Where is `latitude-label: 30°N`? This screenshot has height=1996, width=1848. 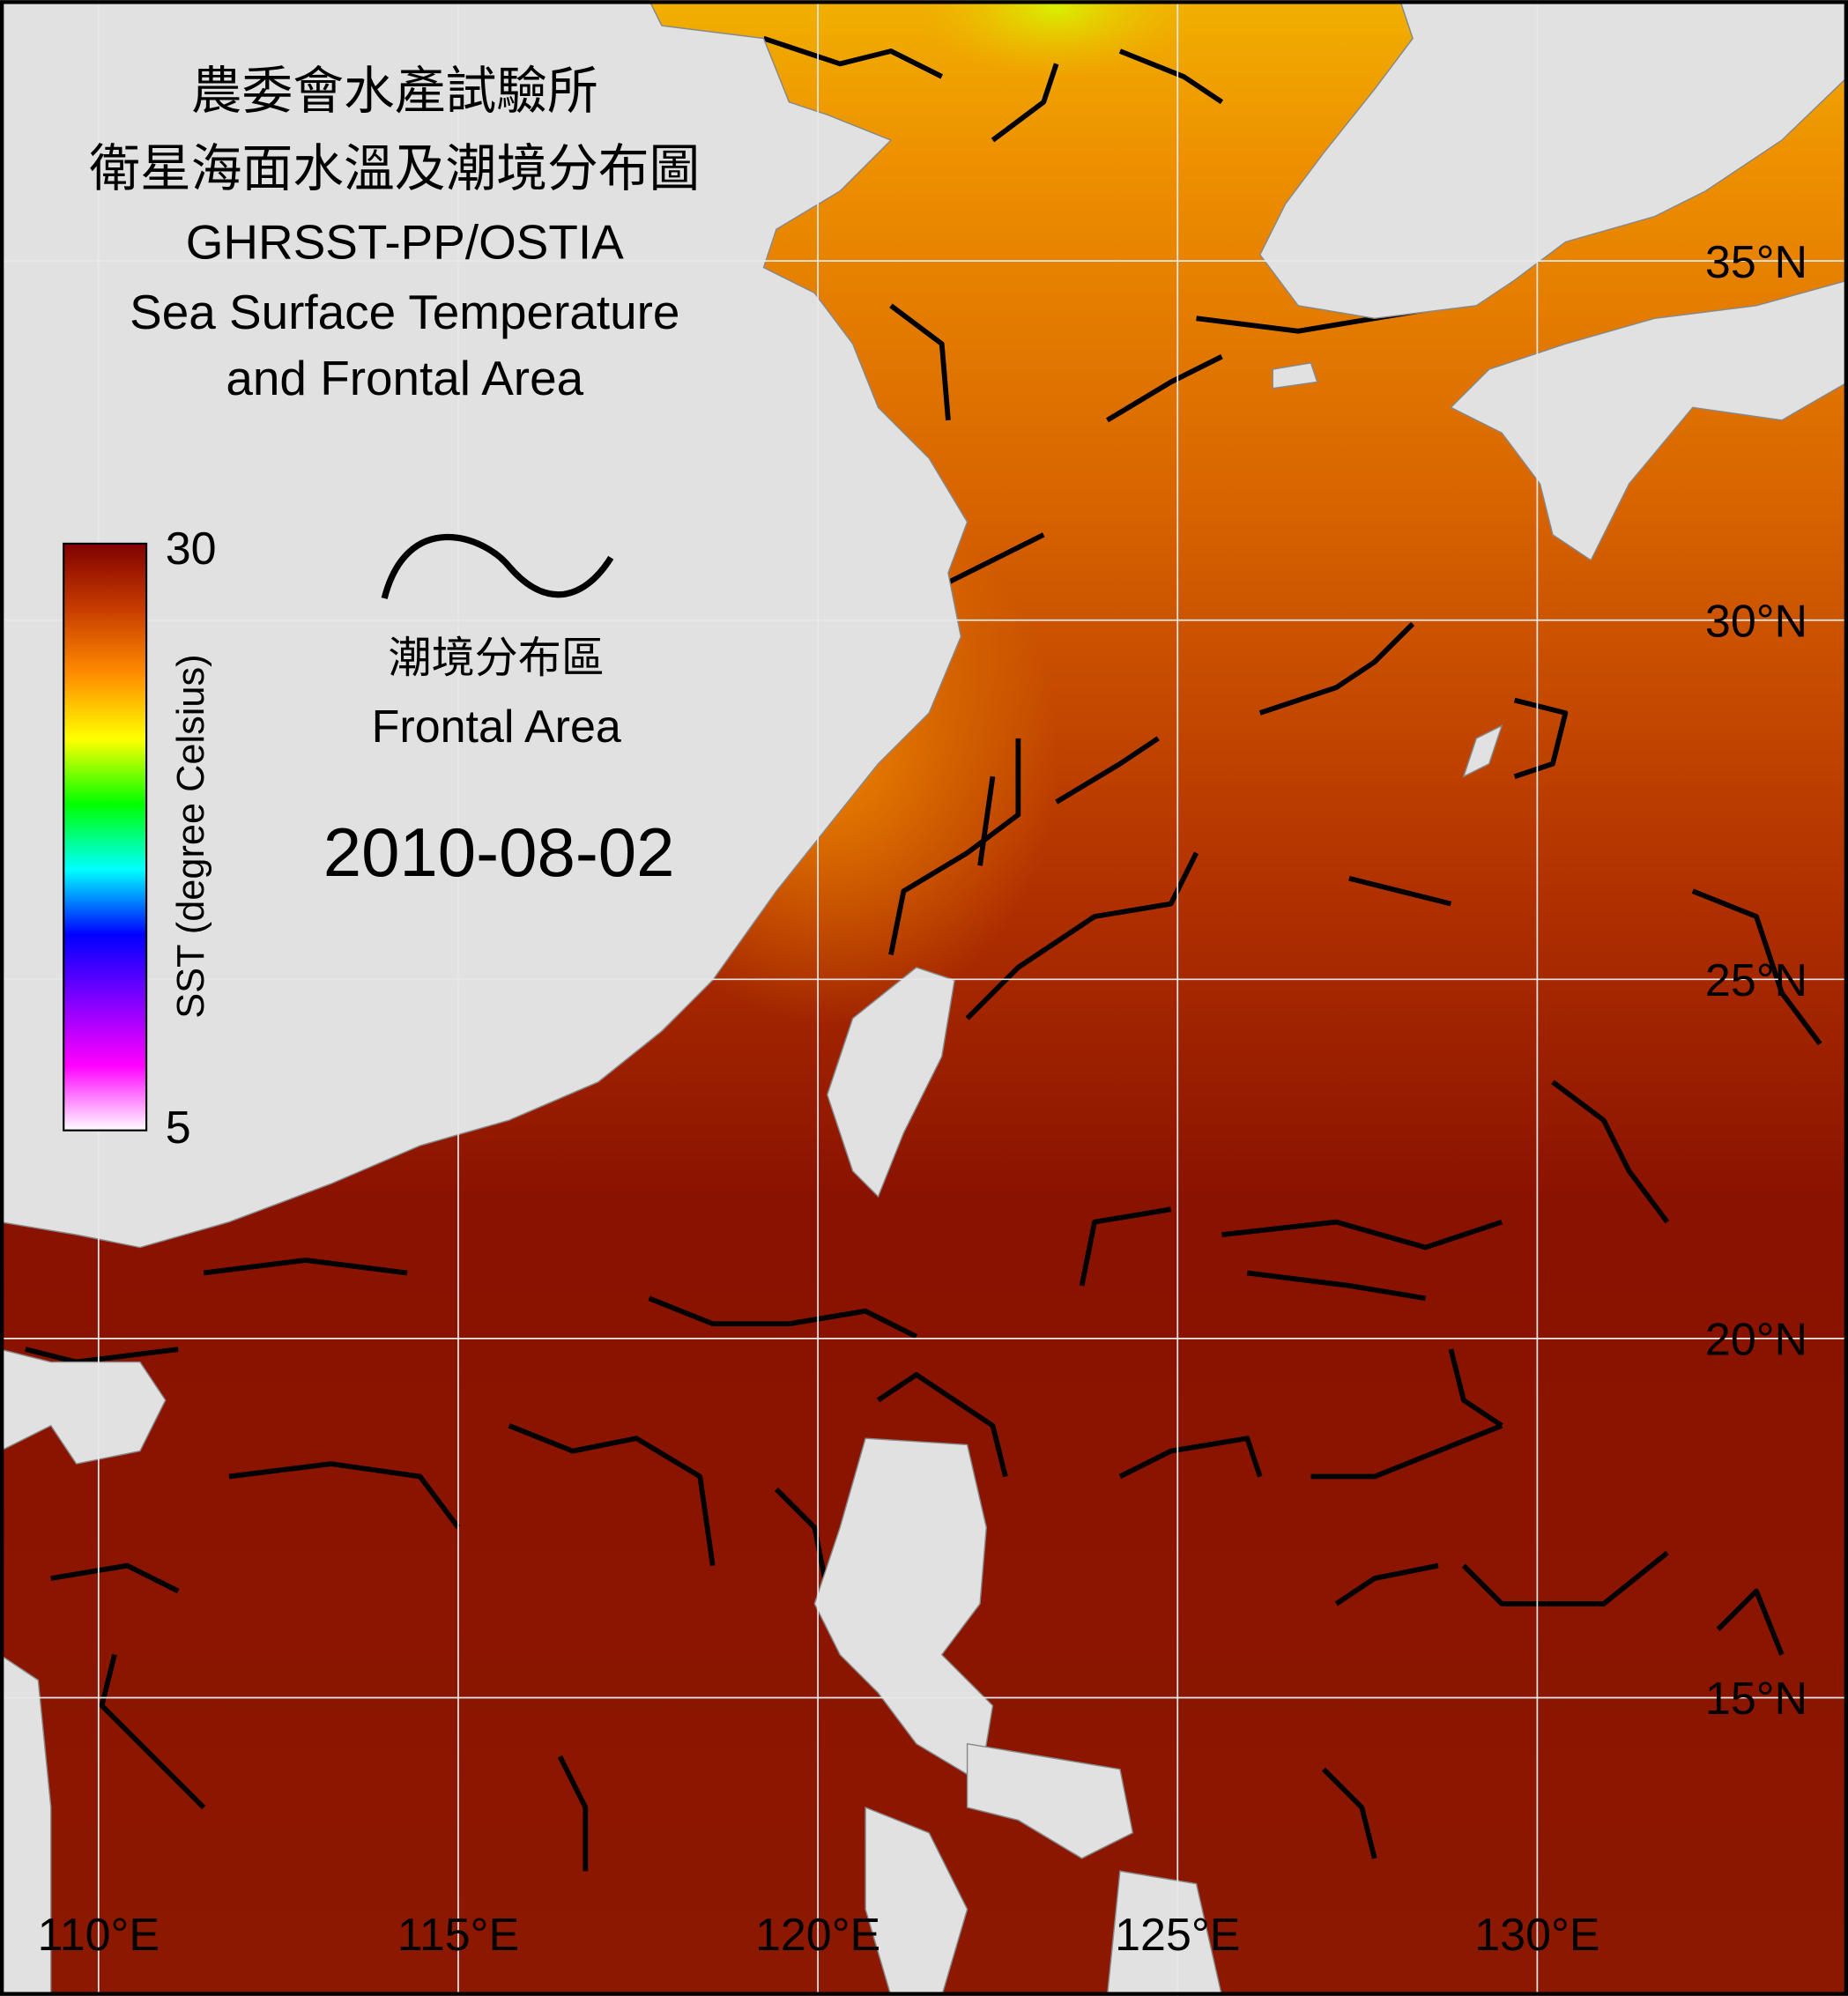 latitude-label: 30°N is located at coordinates (1756, 621).